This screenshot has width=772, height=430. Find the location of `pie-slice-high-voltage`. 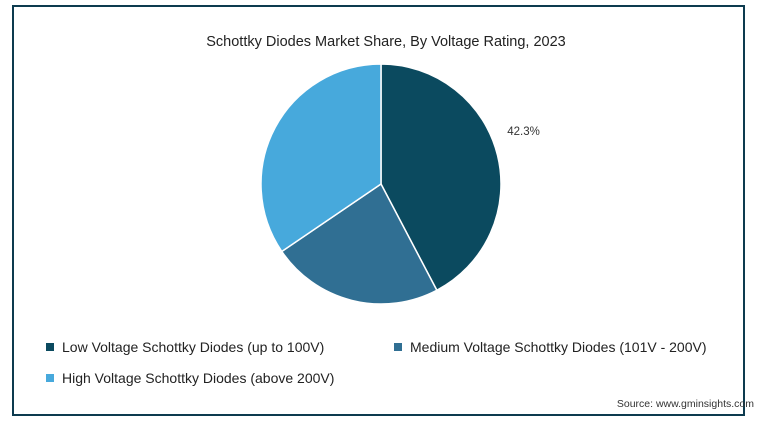

pie-slice-high-voltage is located at coordinates (321, 158).